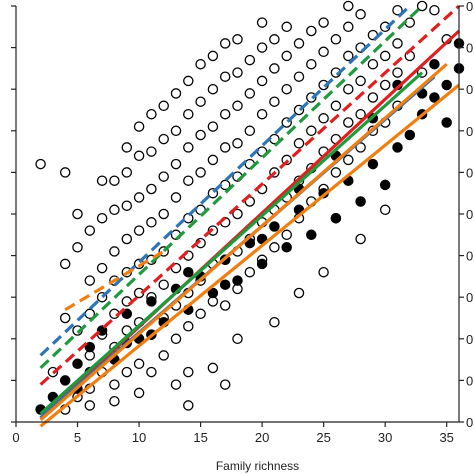 The image size is (474, 474). Describe the element at coordinates (446, 437) in the screenshot. I see `x-tick-label: 35` at that location.